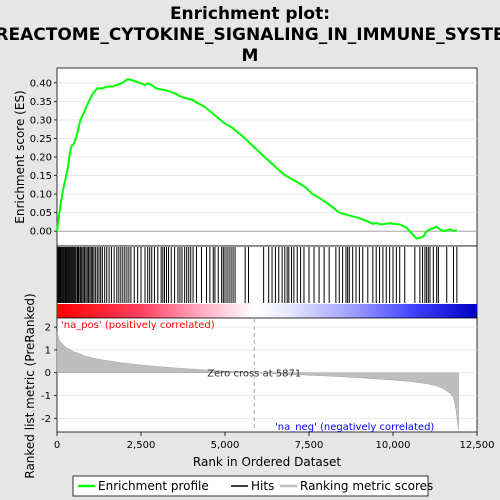 This screenshot has width=500, height=500. Describe the element at coordinates (48, 350) in the screenshot. I see `metric-y-tick-label: 1` at that location.